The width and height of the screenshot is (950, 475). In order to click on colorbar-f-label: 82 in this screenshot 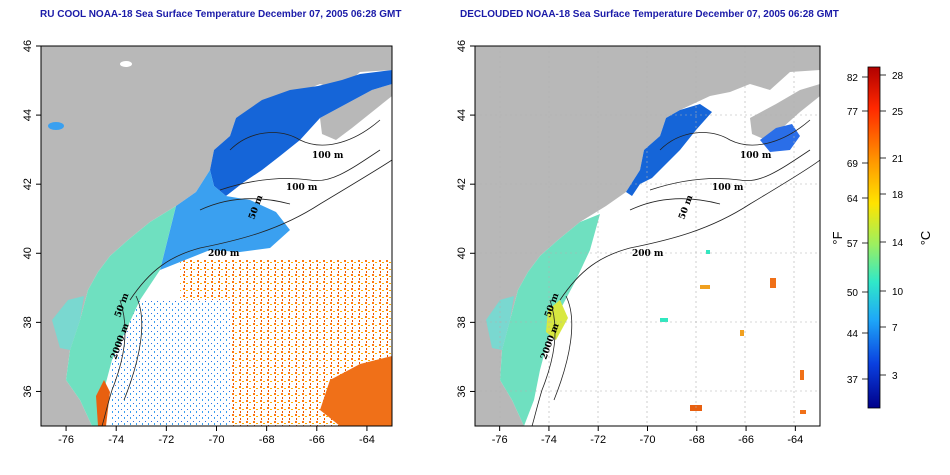, I will do `click(853, 78)`.